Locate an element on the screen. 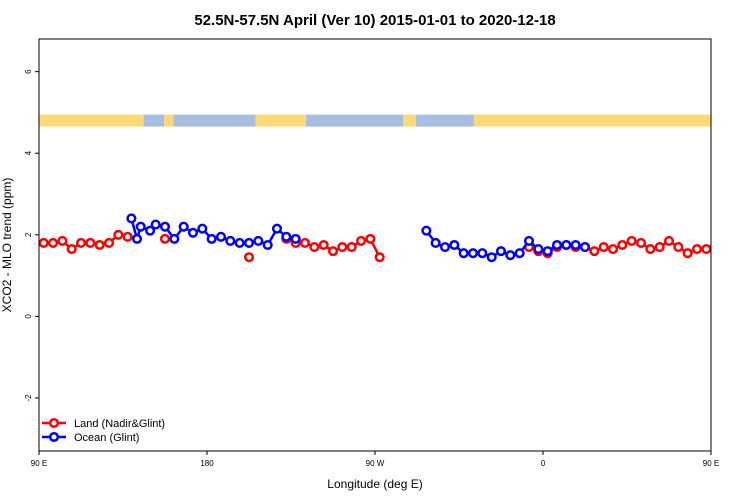  y-tick-label: -2 is located at coordinates (28, 398).